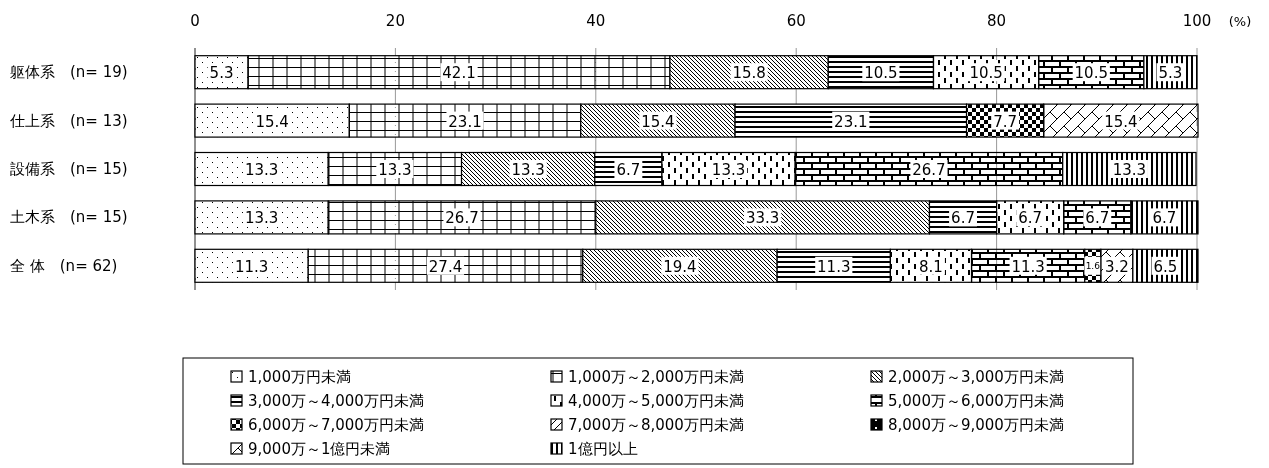 This screenshot has height=468, width=1269. Describe the element at coordinates (976, 425) in the screenshot. I see `legend-label: 8,000万～9,000万円未満` at that location.